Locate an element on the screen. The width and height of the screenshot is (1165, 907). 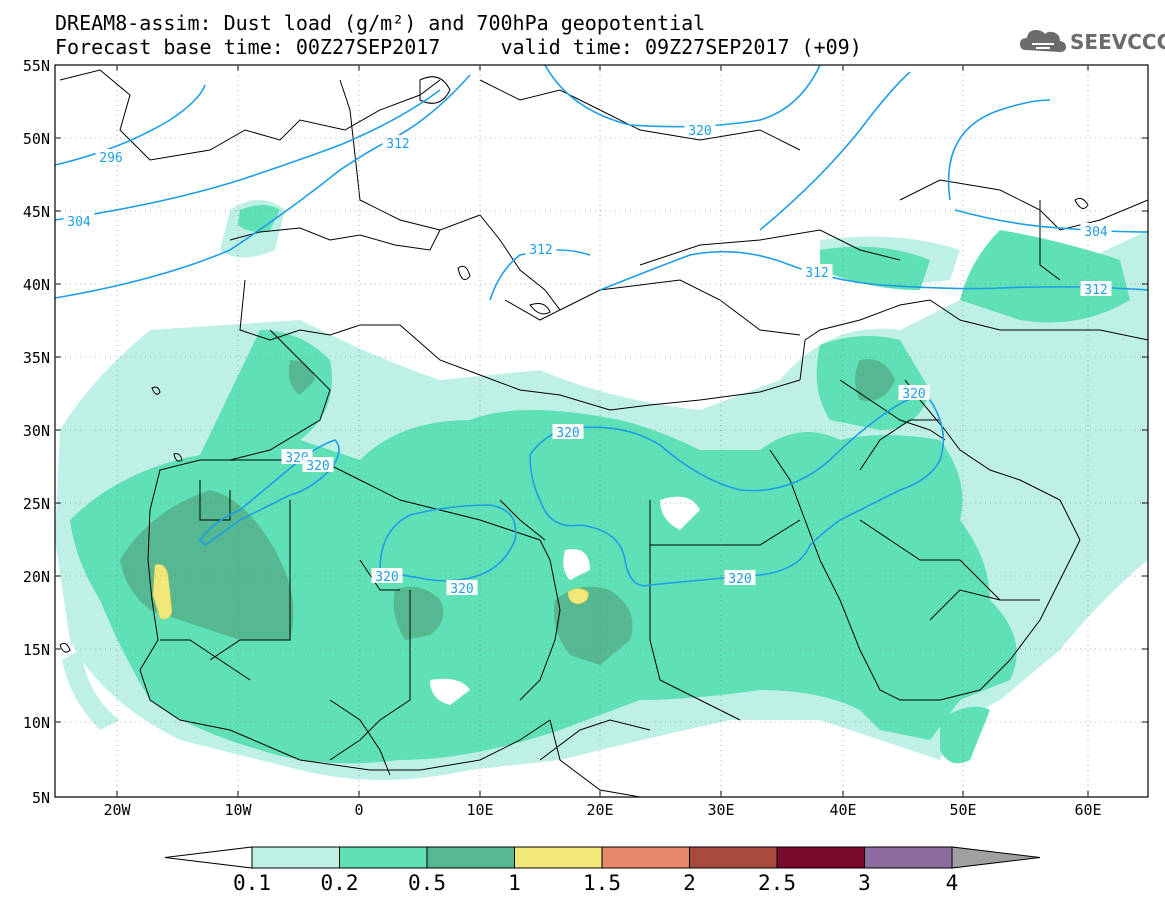
dust-clear-areas is located at coordinates (565, 600).